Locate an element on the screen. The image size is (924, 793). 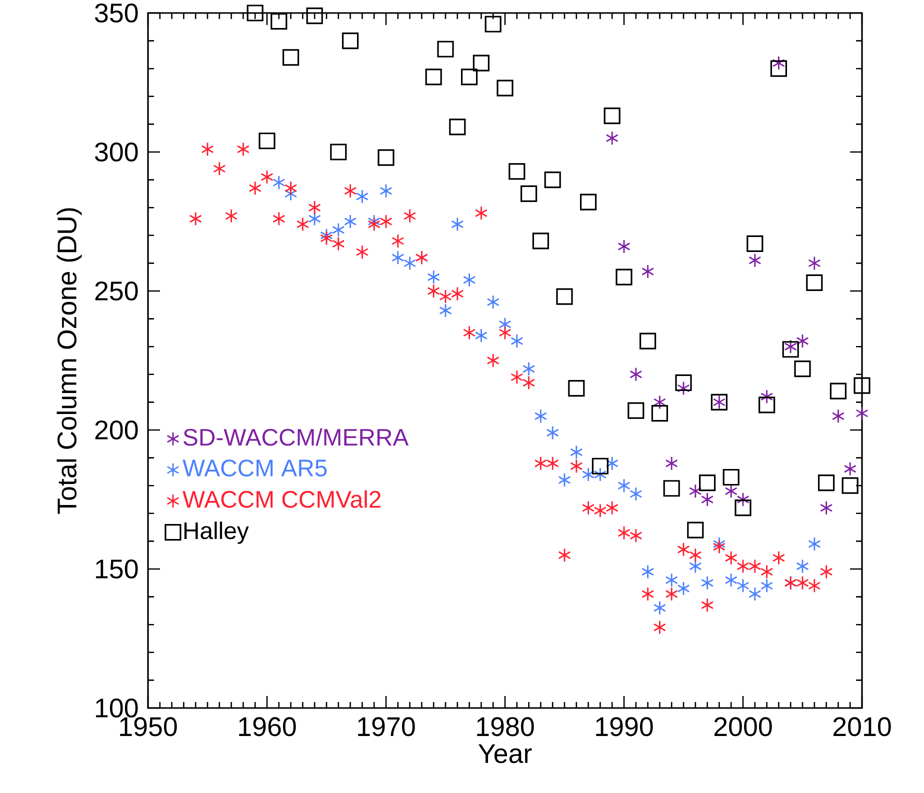
x-tick-label: 1980 is located at coordinates (505, 726).